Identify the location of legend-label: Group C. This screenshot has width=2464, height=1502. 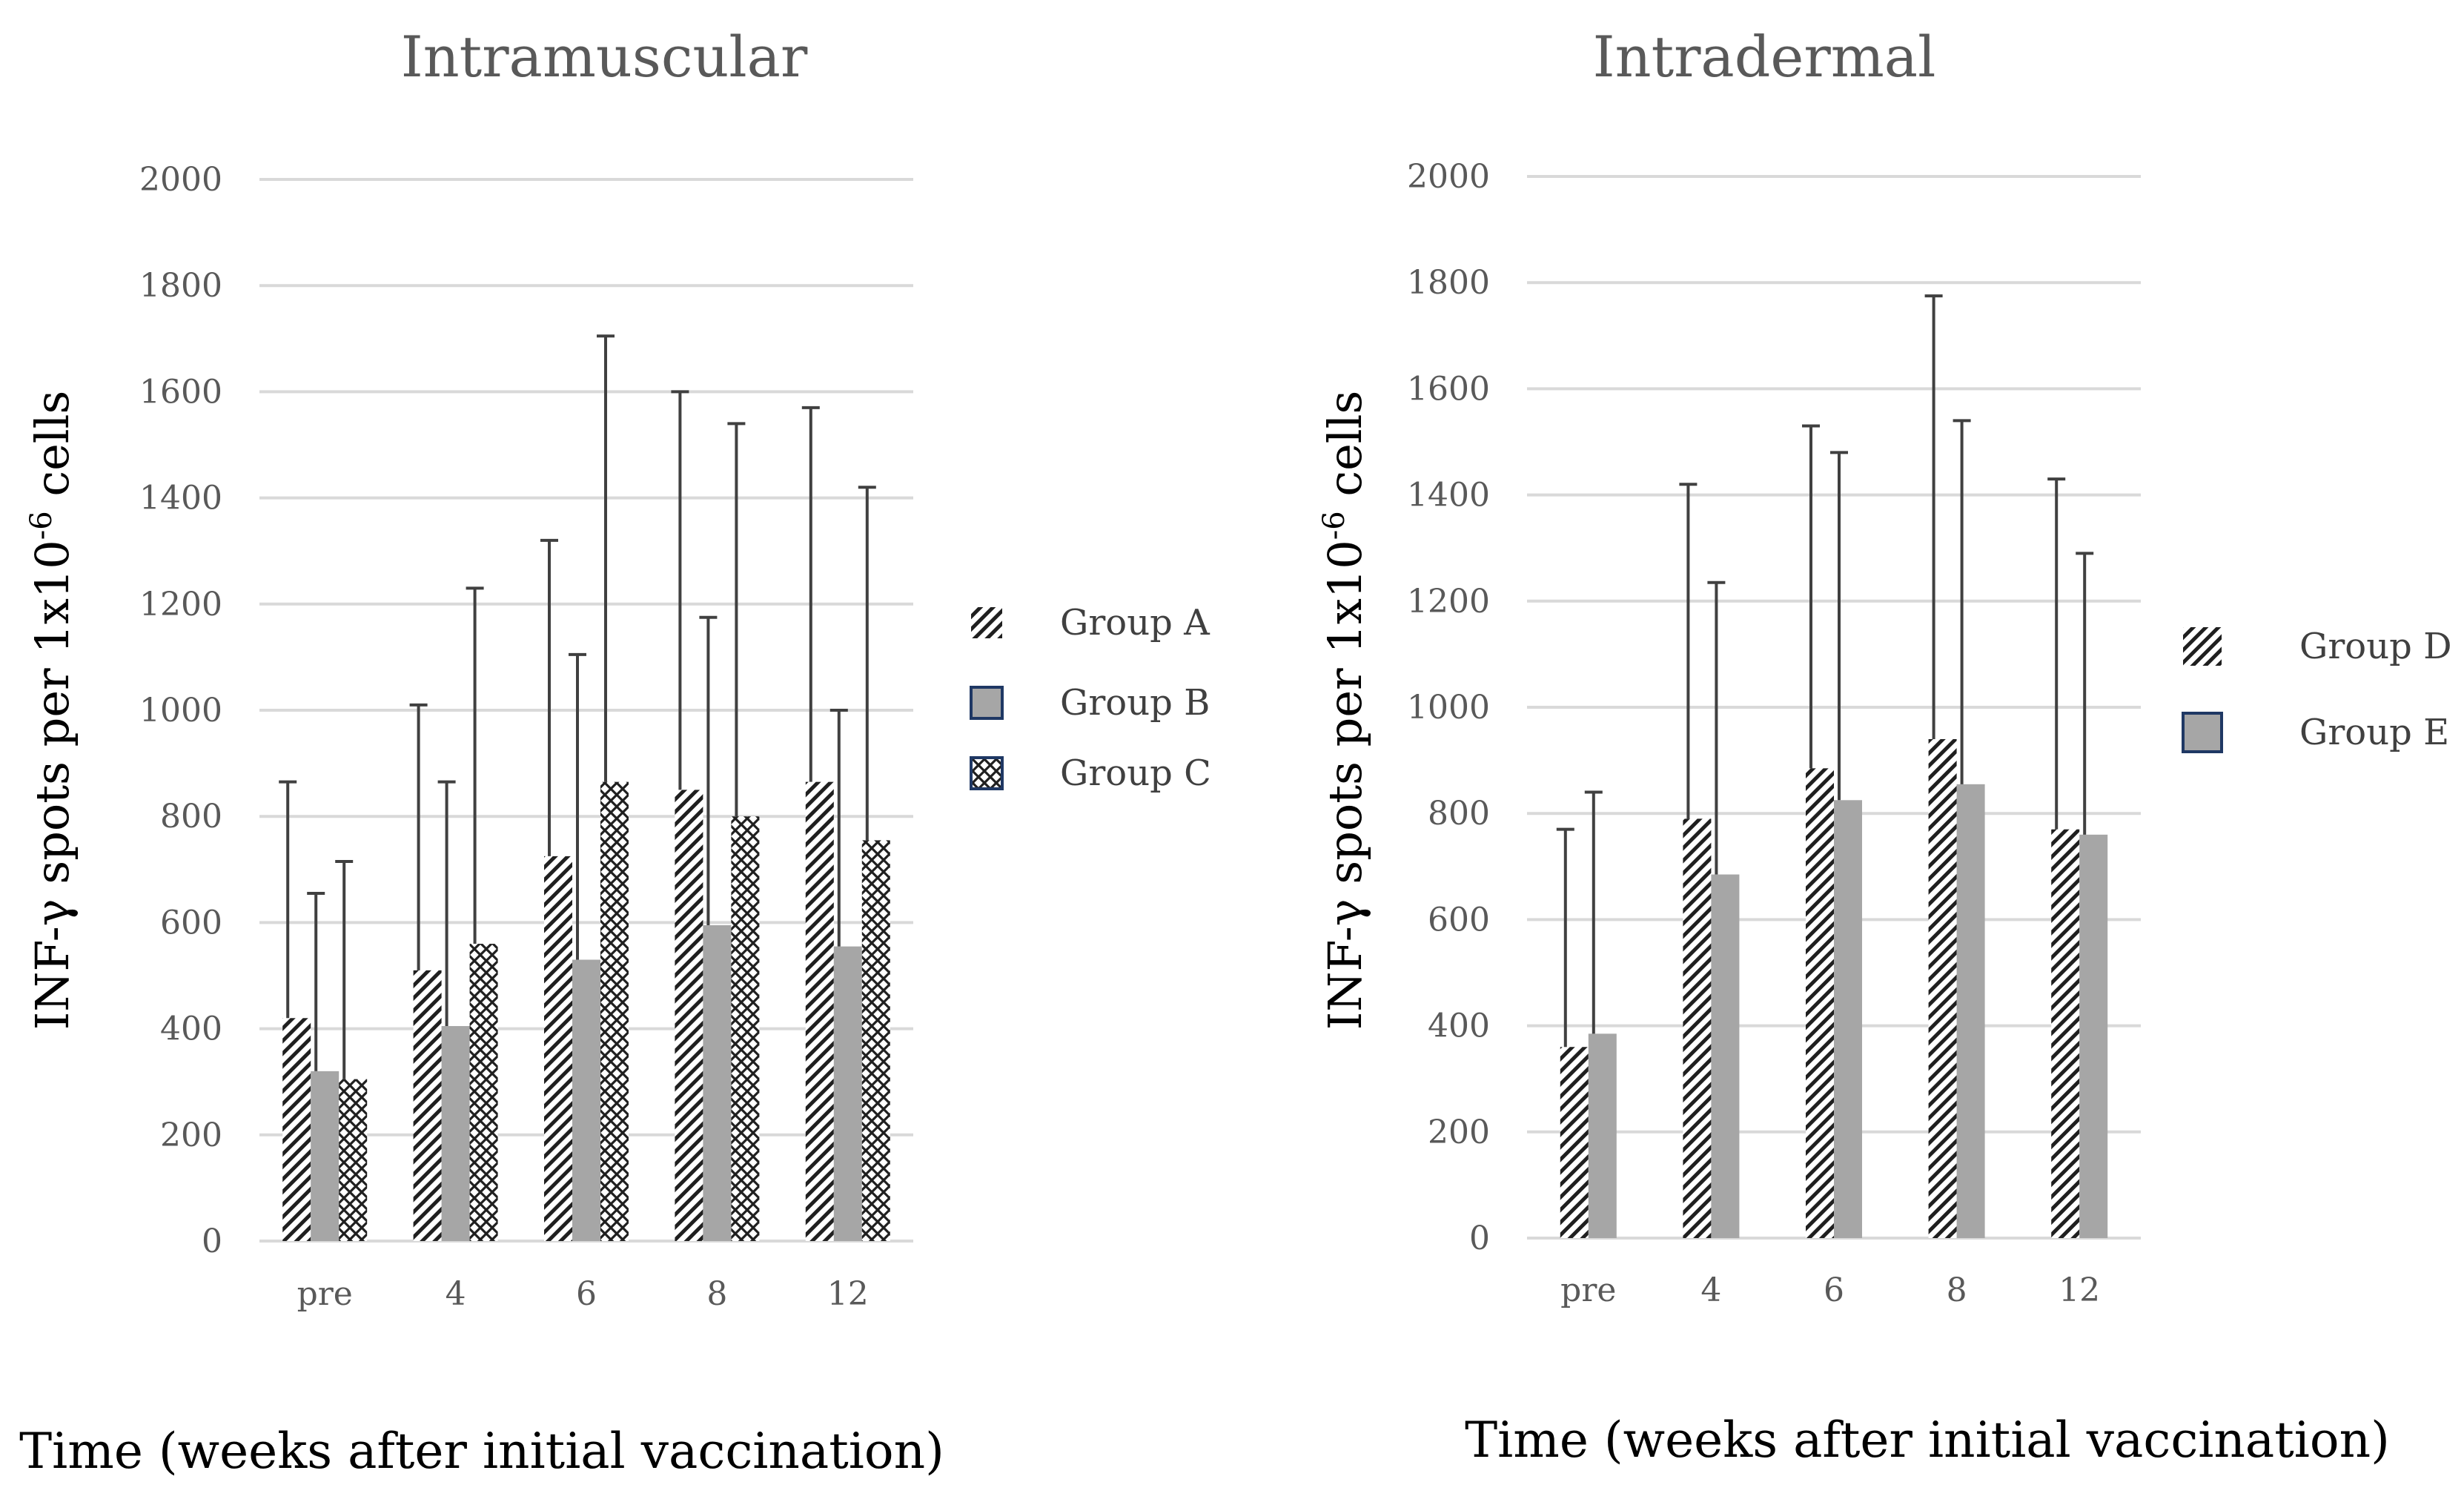
(1135, 773).